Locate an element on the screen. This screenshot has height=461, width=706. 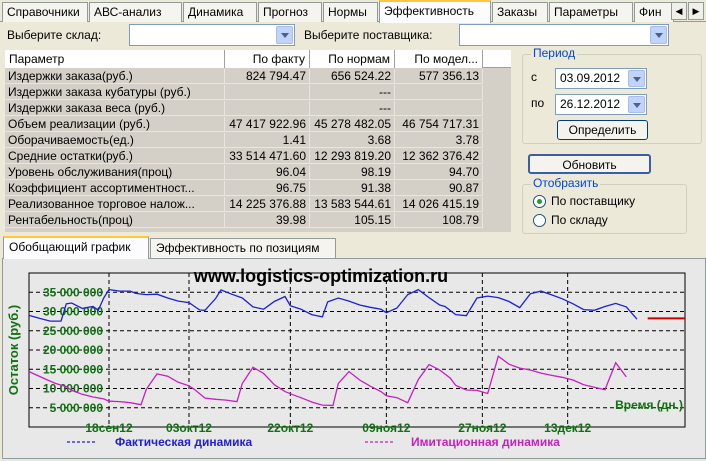
tab-abc-analysis: АВС-анализ is located at coordinates (135, 12).